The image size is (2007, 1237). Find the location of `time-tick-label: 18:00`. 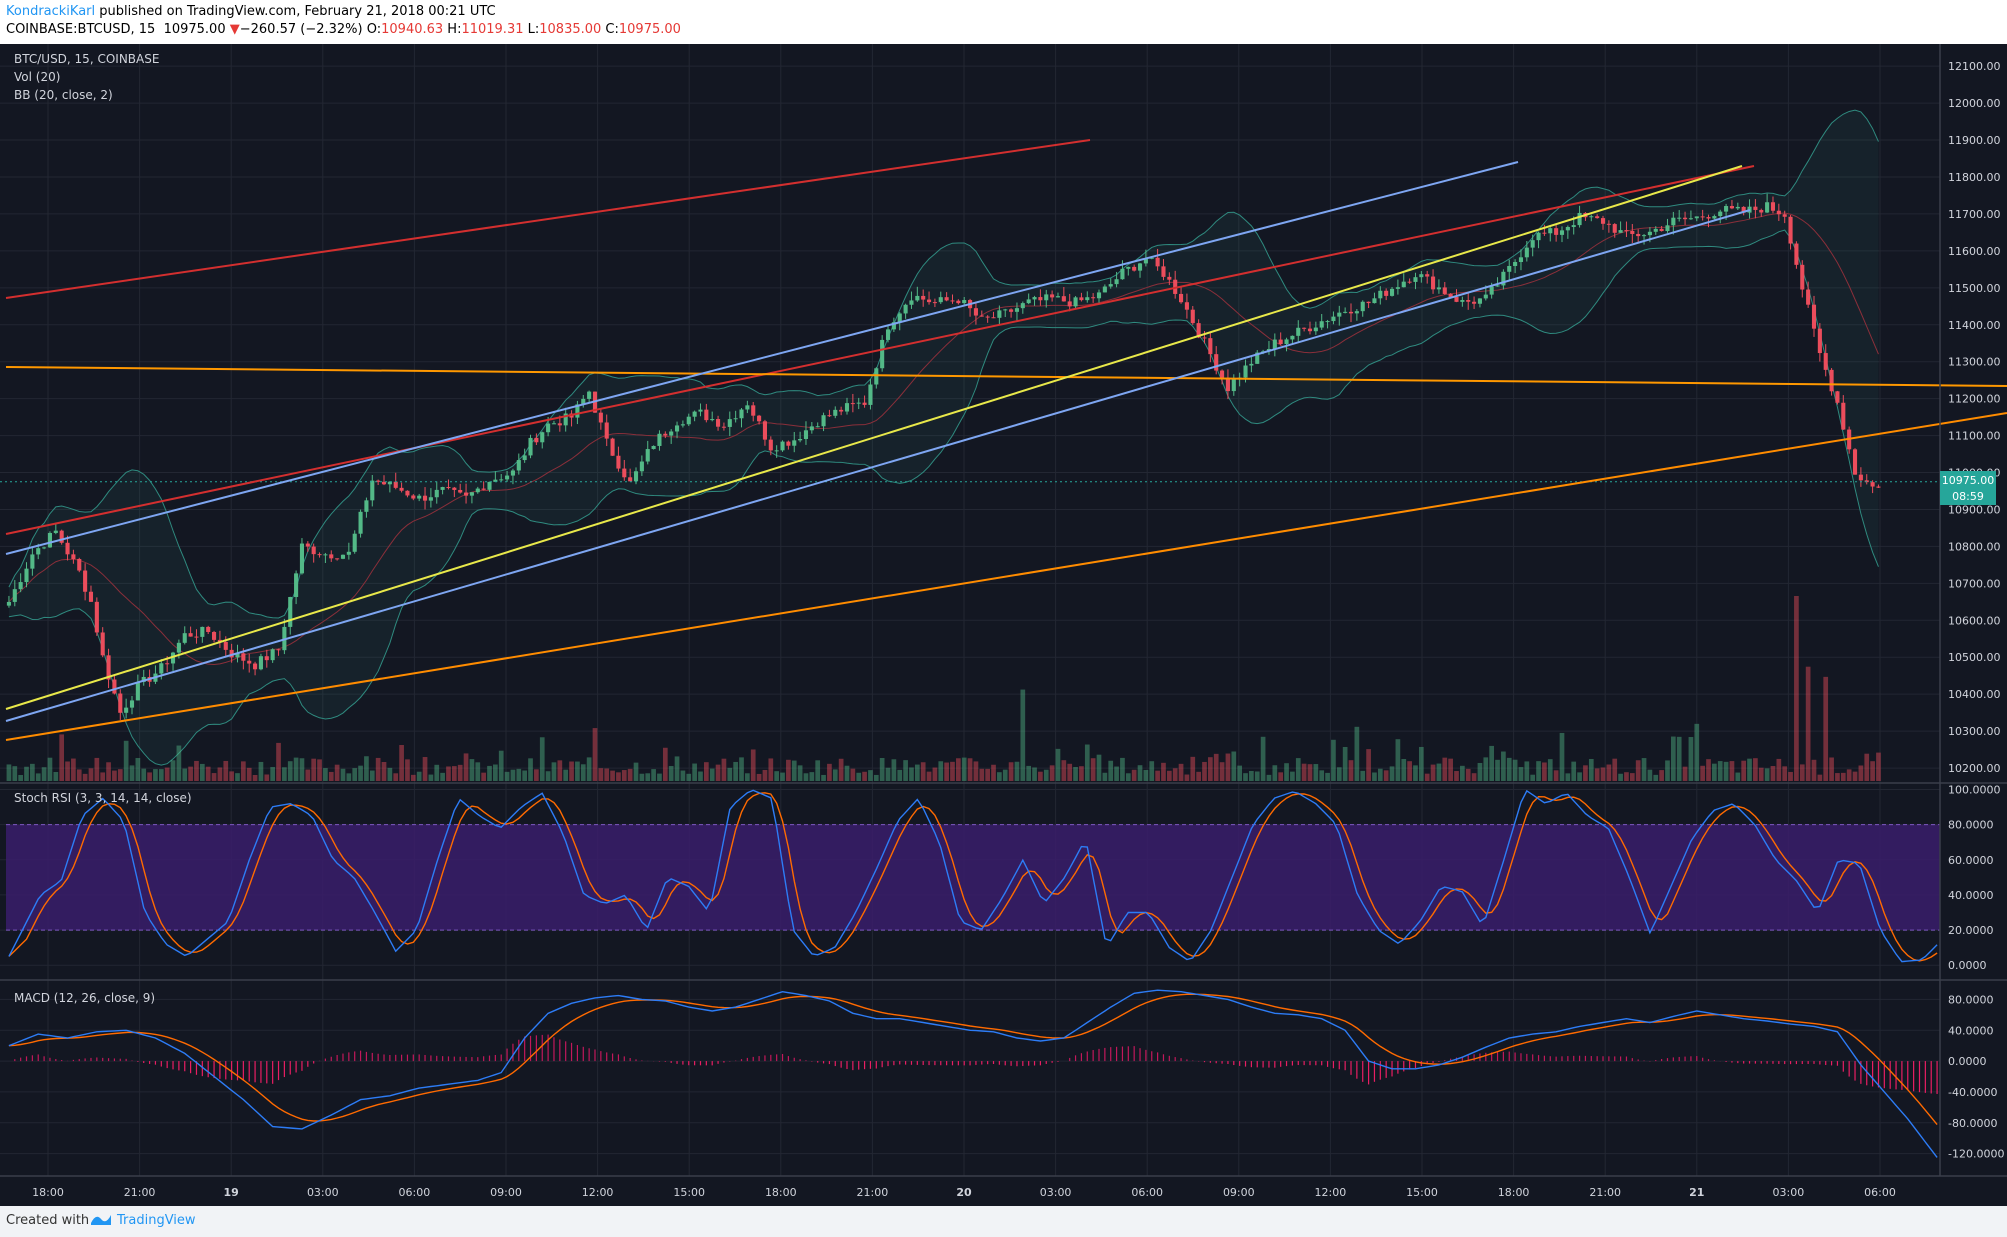

time-tick-label: 18:00 is located at coordinates (781, 1192).